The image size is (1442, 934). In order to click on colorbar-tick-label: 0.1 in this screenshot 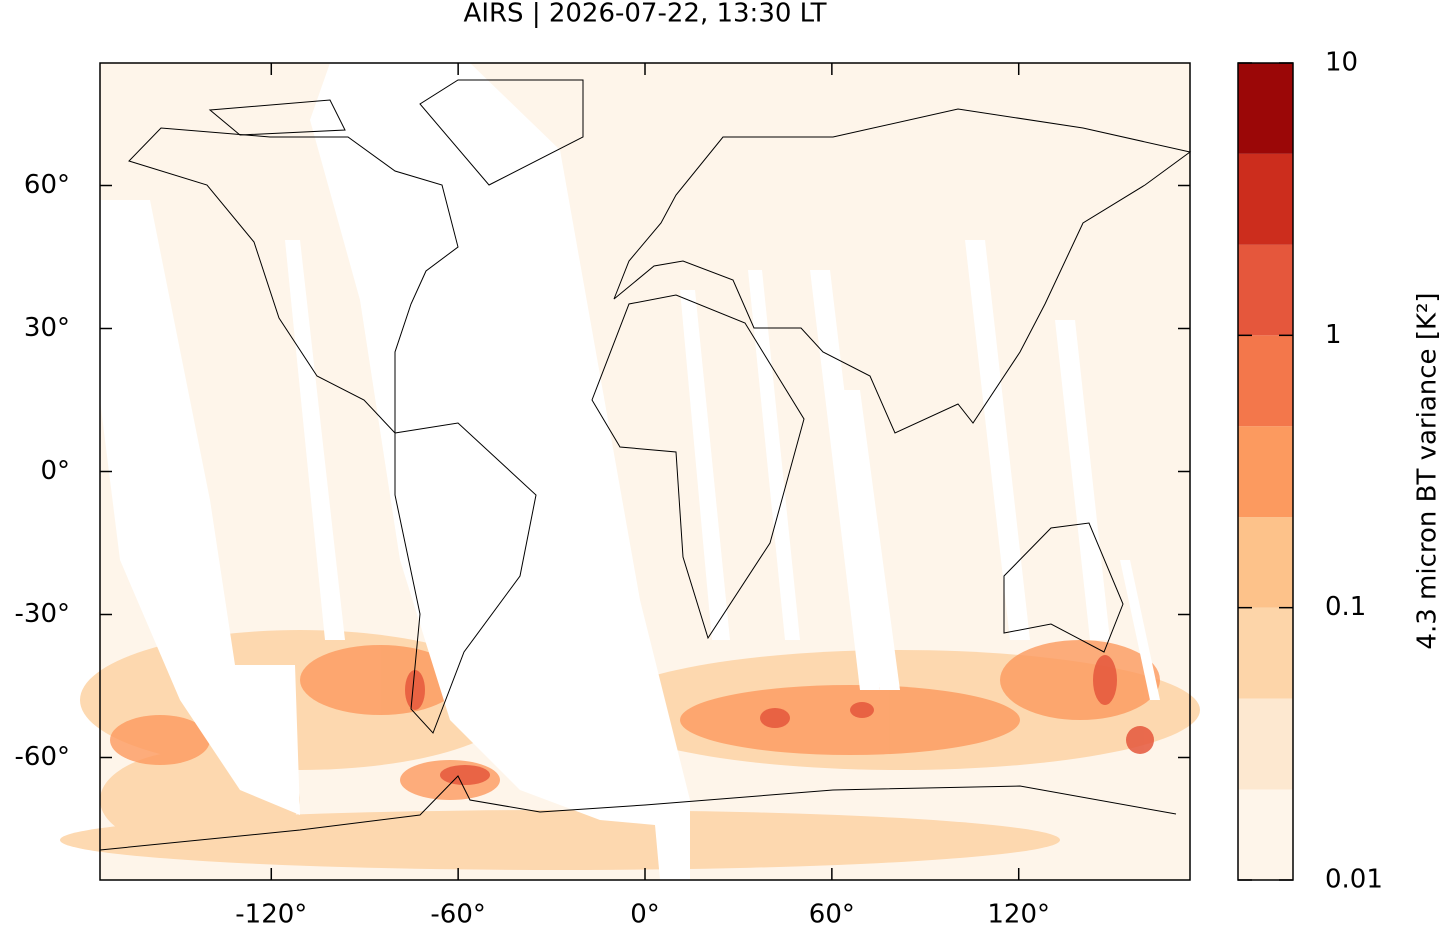, I will do `click(1345, 607)`.